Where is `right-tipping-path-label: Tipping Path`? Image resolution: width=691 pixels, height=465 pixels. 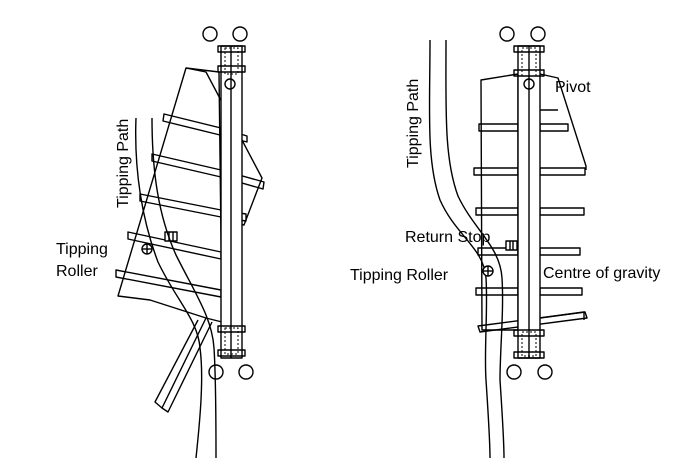 right-tipping-path-label: Tipping Path is located at coordinates (413, 123).